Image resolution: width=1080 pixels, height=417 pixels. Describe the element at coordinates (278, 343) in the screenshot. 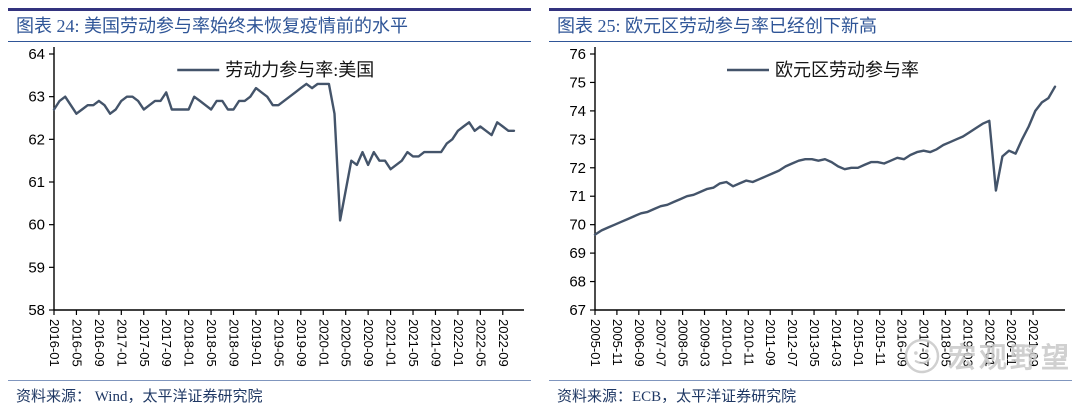

I see `svg-text: 2019-05` at that location.